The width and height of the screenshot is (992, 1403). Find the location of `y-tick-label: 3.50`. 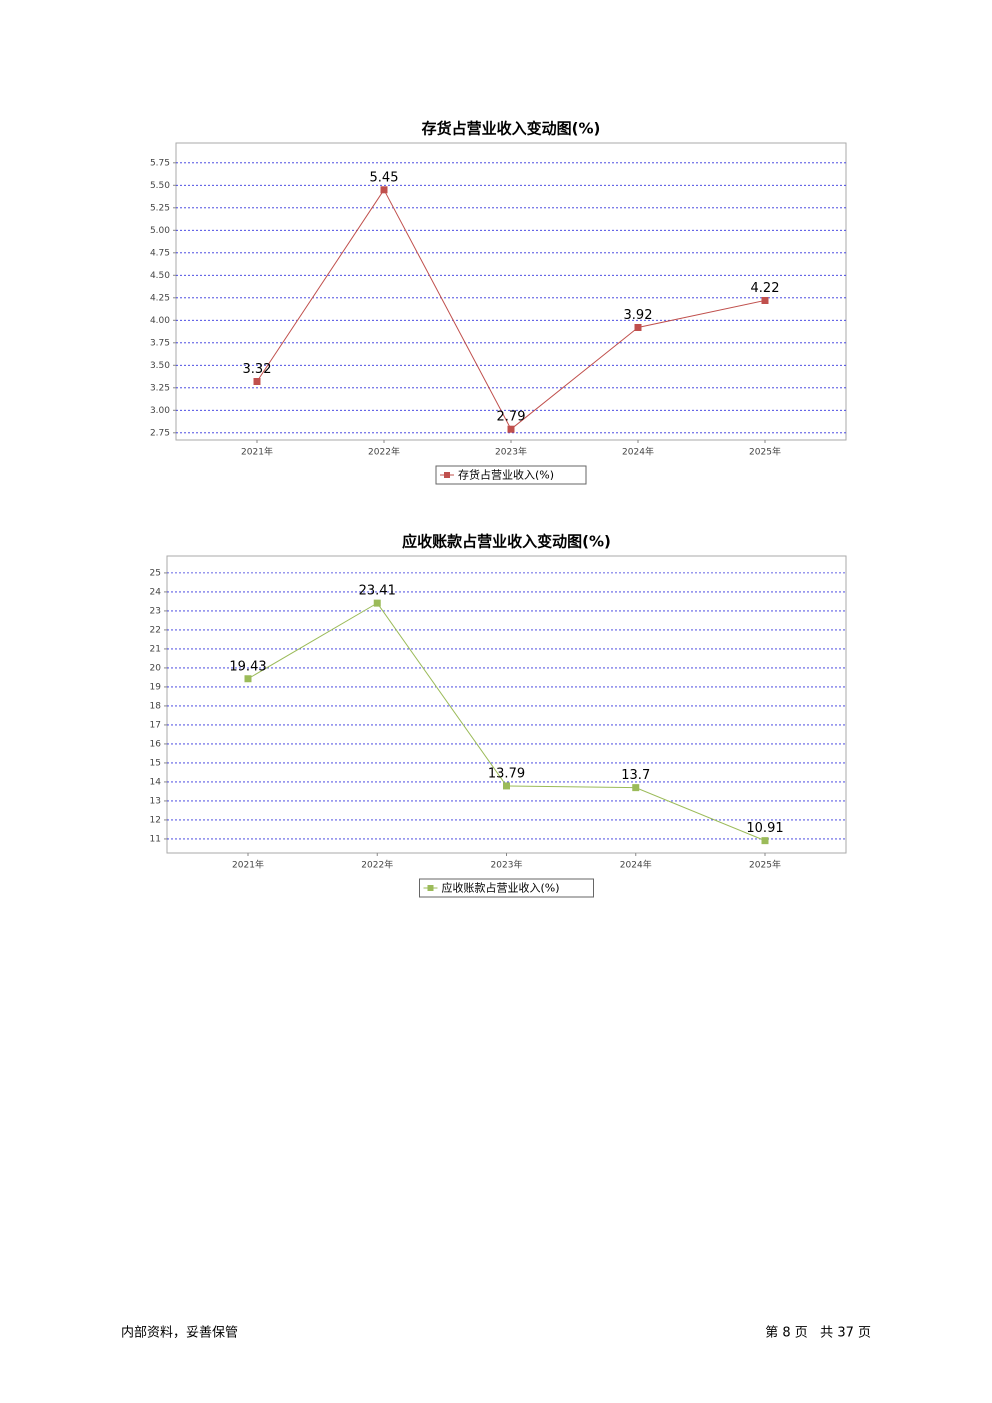

y-tick-label: 3.50 is located at coordinates (160, 366).